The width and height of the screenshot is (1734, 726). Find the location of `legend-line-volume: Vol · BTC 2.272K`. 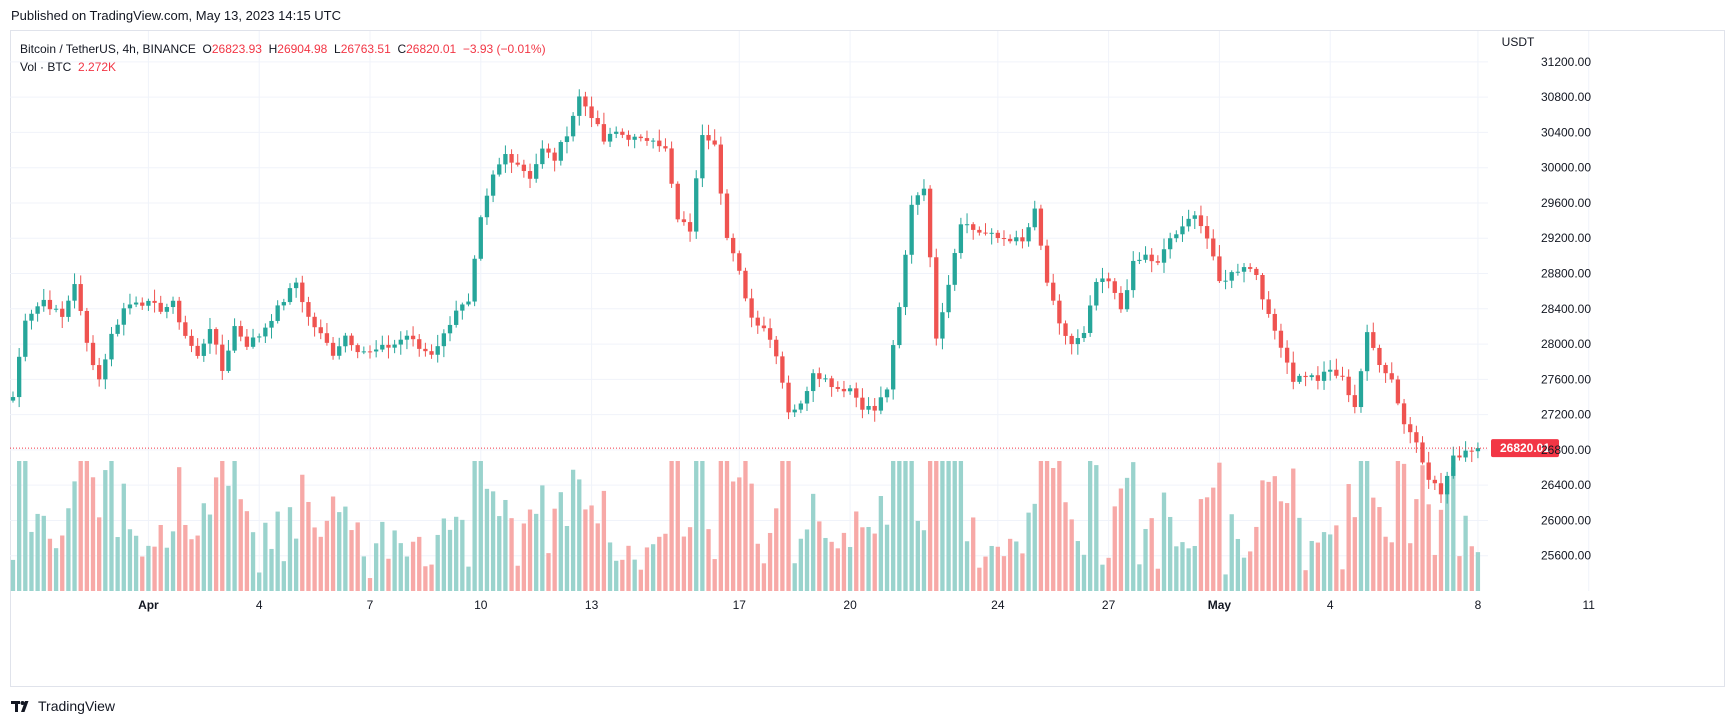

legend-line-volume: Vol · BTC 2.272K is located at coordinates (283, 67).